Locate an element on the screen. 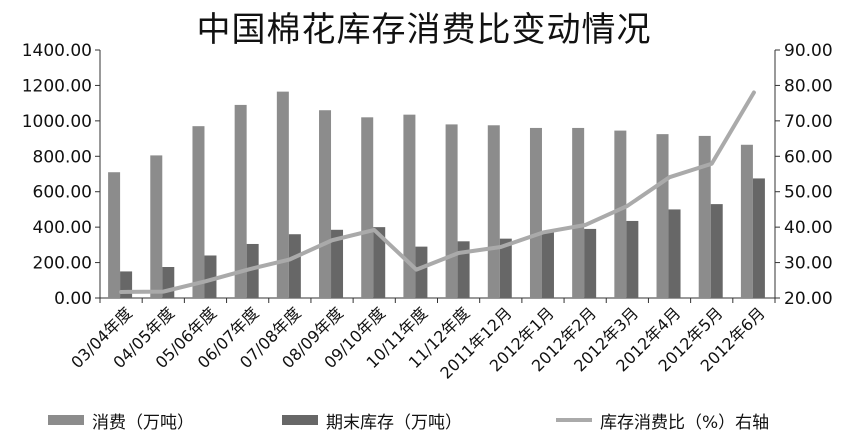 This screenshot has height=439, width=848. right-axis-tick-labels: 20.00 30.00 40.00 50.00 60.00 70.00 80.00 90.00 is located at coordinates (808, 175).